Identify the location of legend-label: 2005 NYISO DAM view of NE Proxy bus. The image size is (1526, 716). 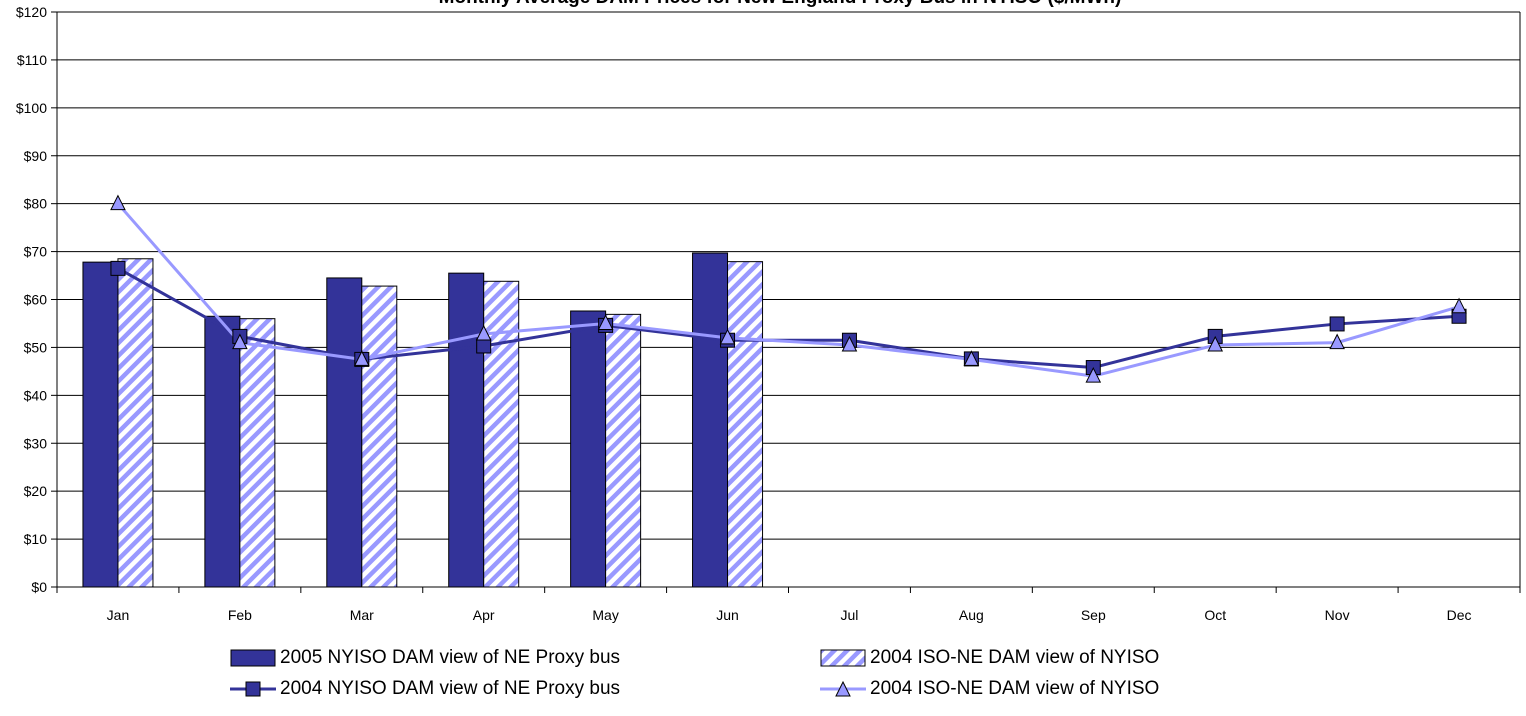
(450, 657).